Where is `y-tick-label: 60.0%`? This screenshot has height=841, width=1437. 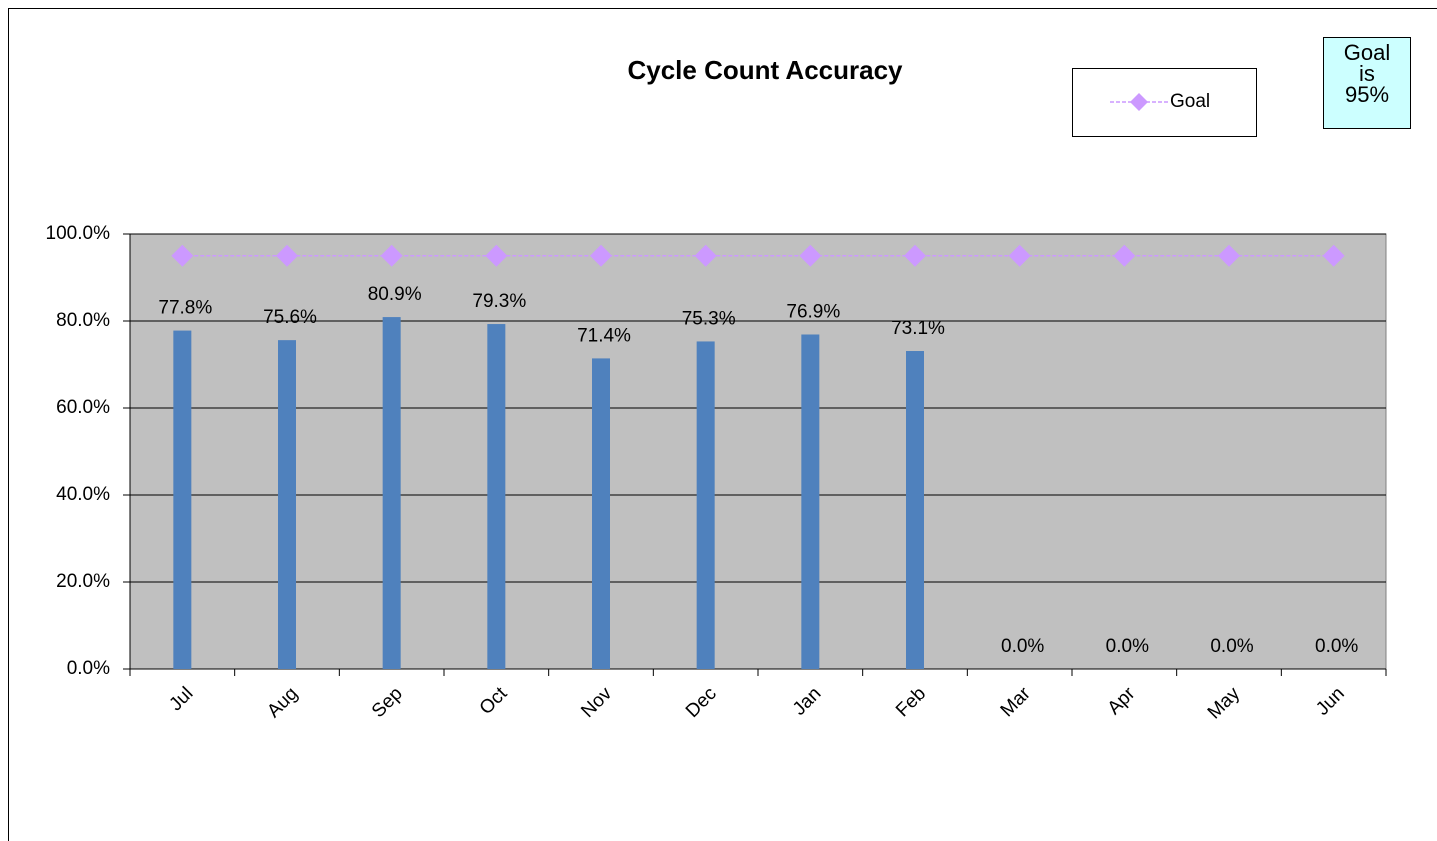 y-tick-label: 60.0% is located at coordinates (83, 407).